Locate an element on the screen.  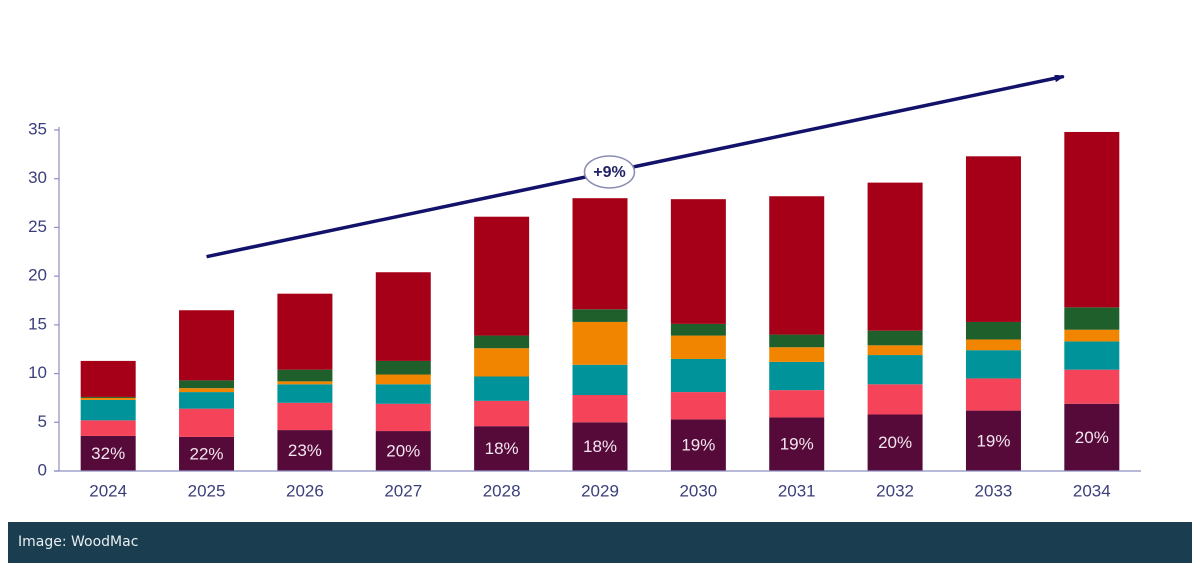
bar-stack-2026: 23% is located at coordinates (305, 382).